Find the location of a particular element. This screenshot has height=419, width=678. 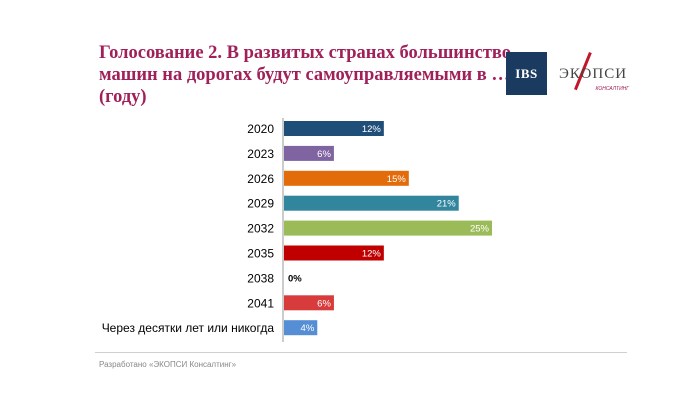

category-label: 2038 is located at coordinates (260, 278).